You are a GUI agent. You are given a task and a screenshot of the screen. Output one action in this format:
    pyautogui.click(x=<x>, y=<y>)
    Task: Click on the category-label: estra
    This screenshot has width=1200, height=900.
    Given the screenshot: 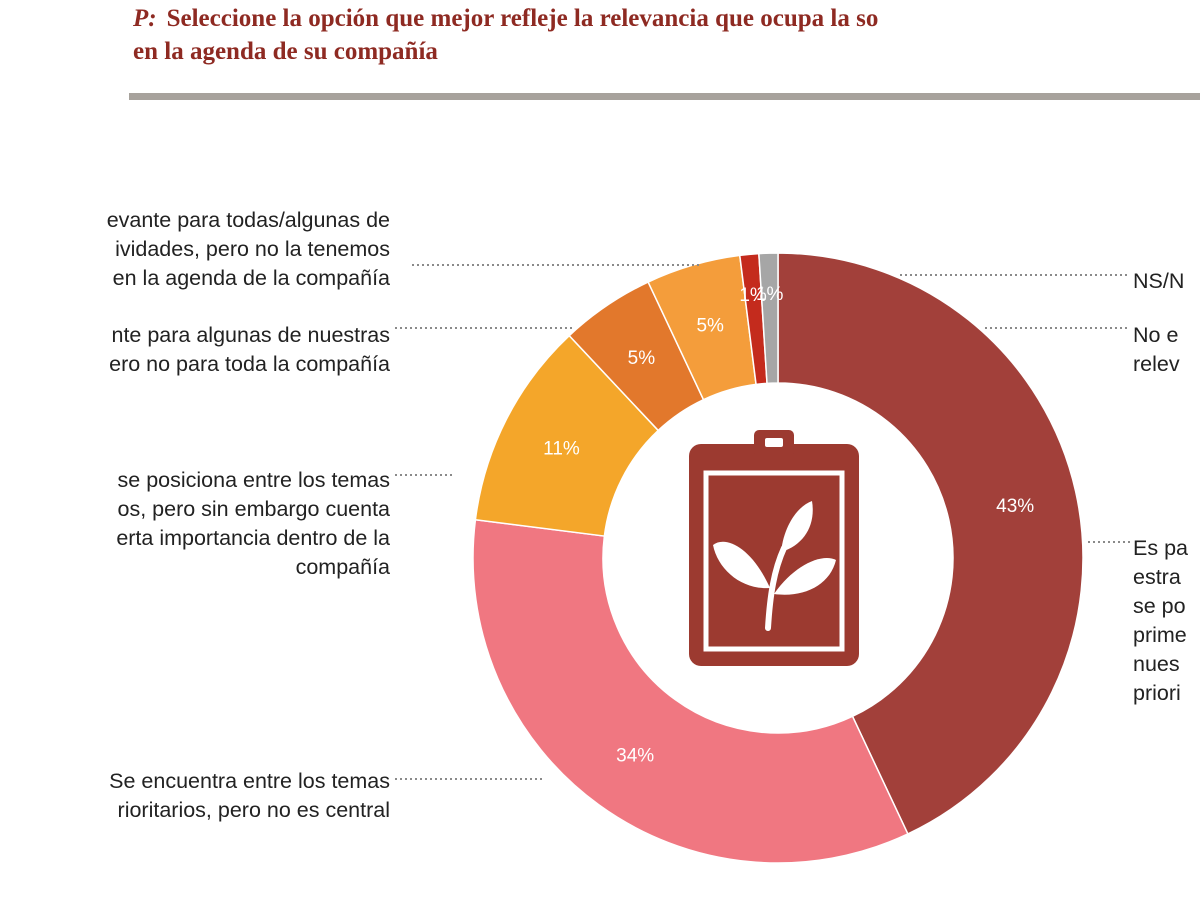 What is the action you would take?
    pyautogui.click(x=1157, y=577)
    